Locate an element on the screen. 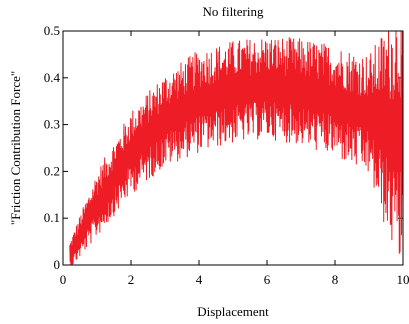 The image size is (409, 324). x-tick-label: 8 is located at coordinates (335, 279).